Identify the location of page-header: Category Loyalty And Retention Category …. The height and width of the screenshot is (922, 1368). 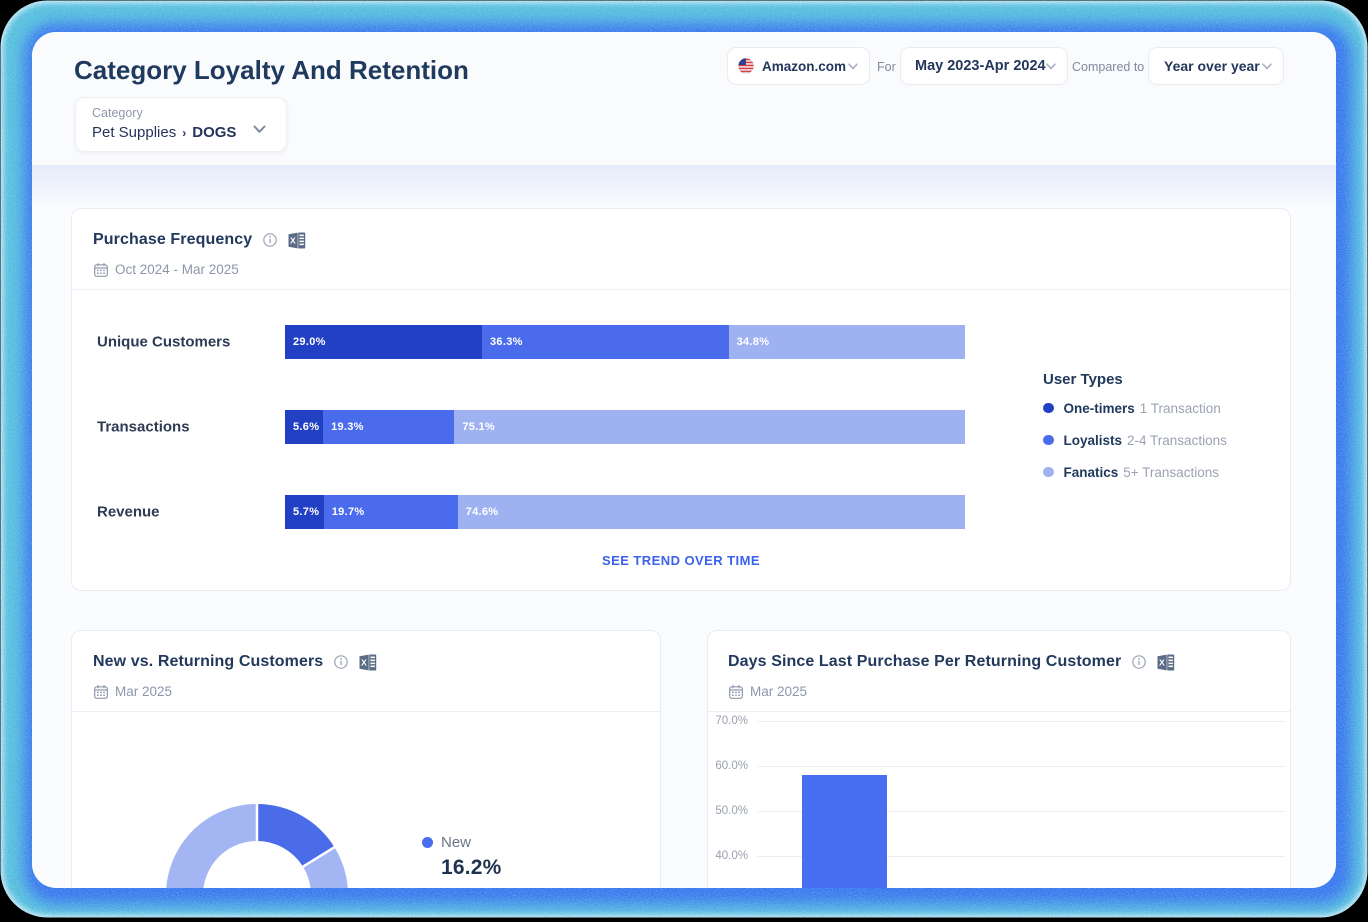
(684, 99).